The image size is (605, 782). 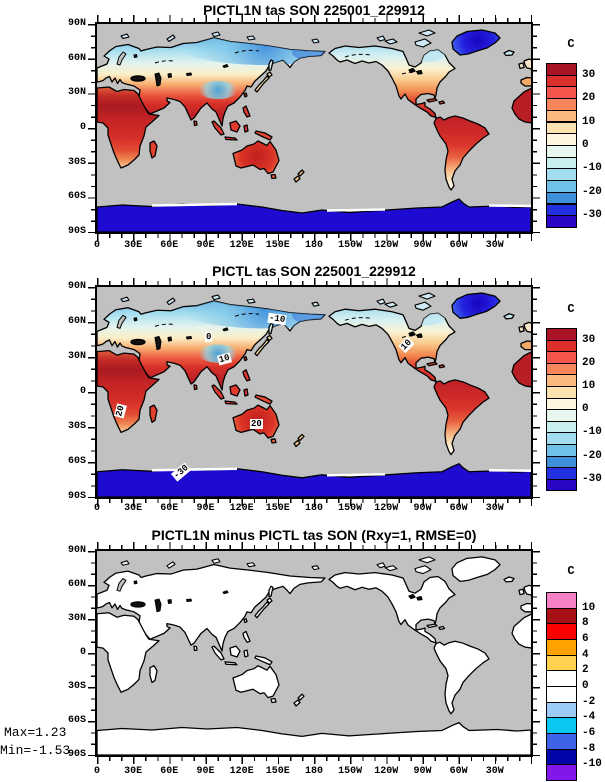 What do you see at coordinates (585, 670) in the screenshot?
I see `colorbar-label: 2` at bounding box center [585, 670].